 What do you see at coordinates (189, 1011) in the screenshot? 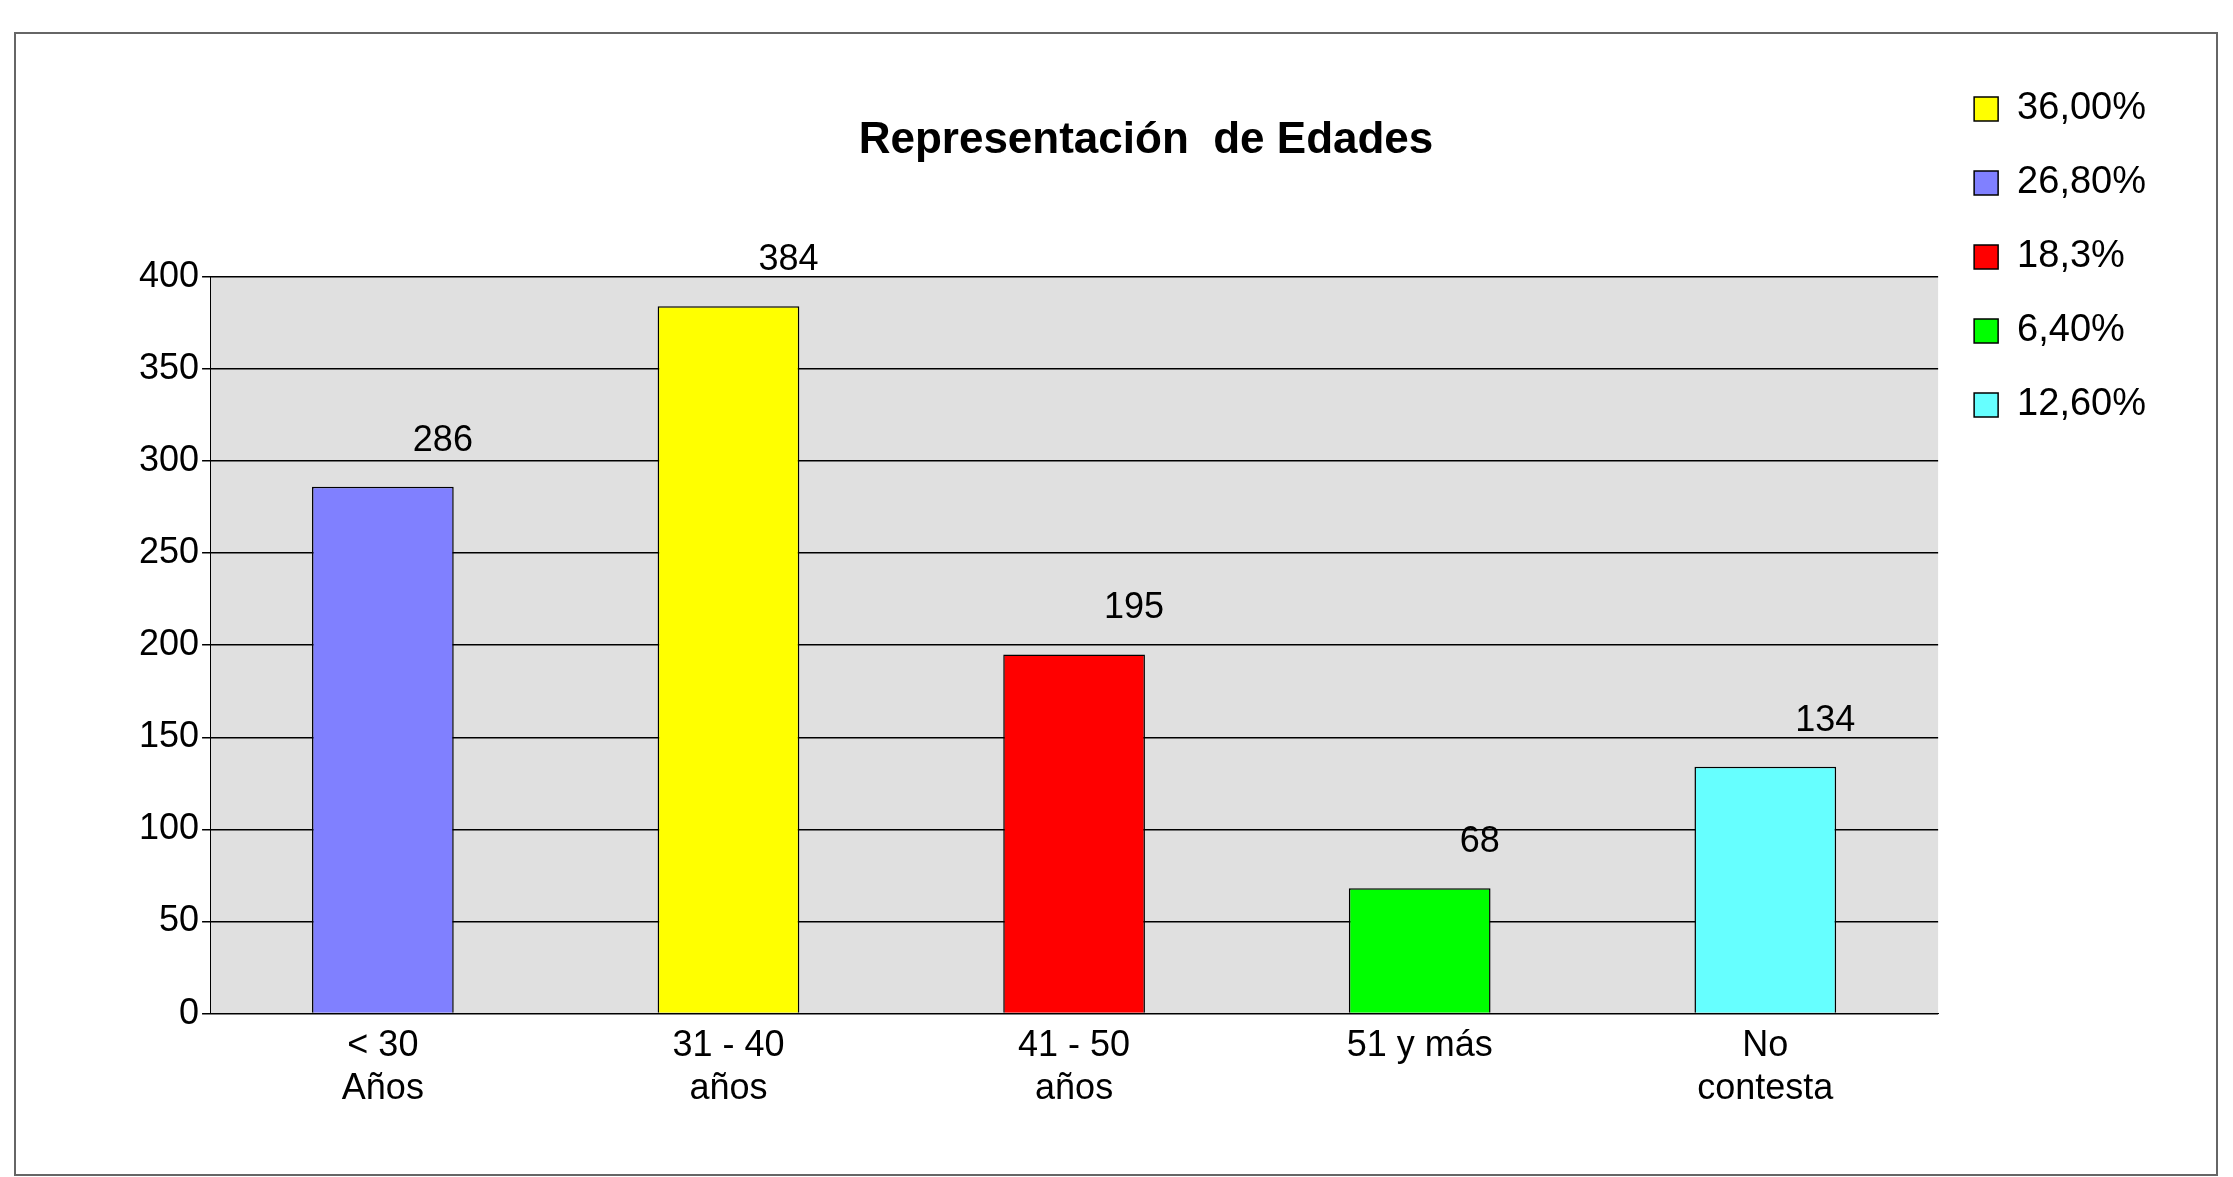
I see `y-tick-label: 0` at bounding box center [189, 1011].